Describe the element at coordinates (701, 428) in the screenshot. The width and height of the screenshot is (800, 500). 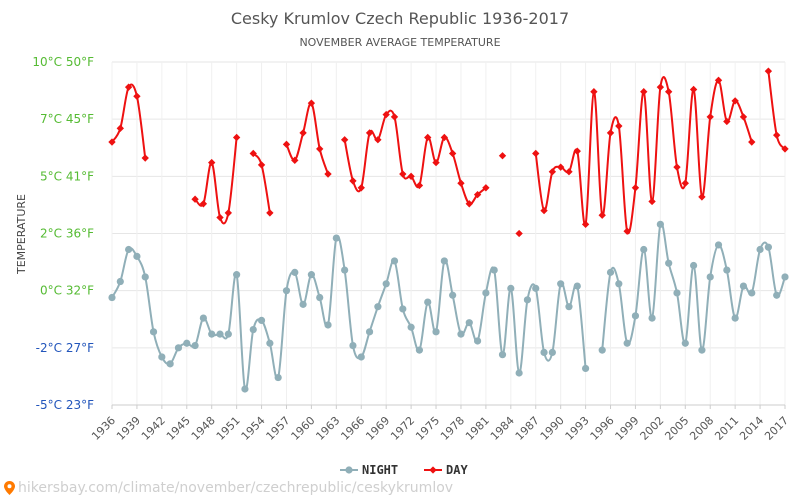
I see `x-tick-label: 2008` at that location.